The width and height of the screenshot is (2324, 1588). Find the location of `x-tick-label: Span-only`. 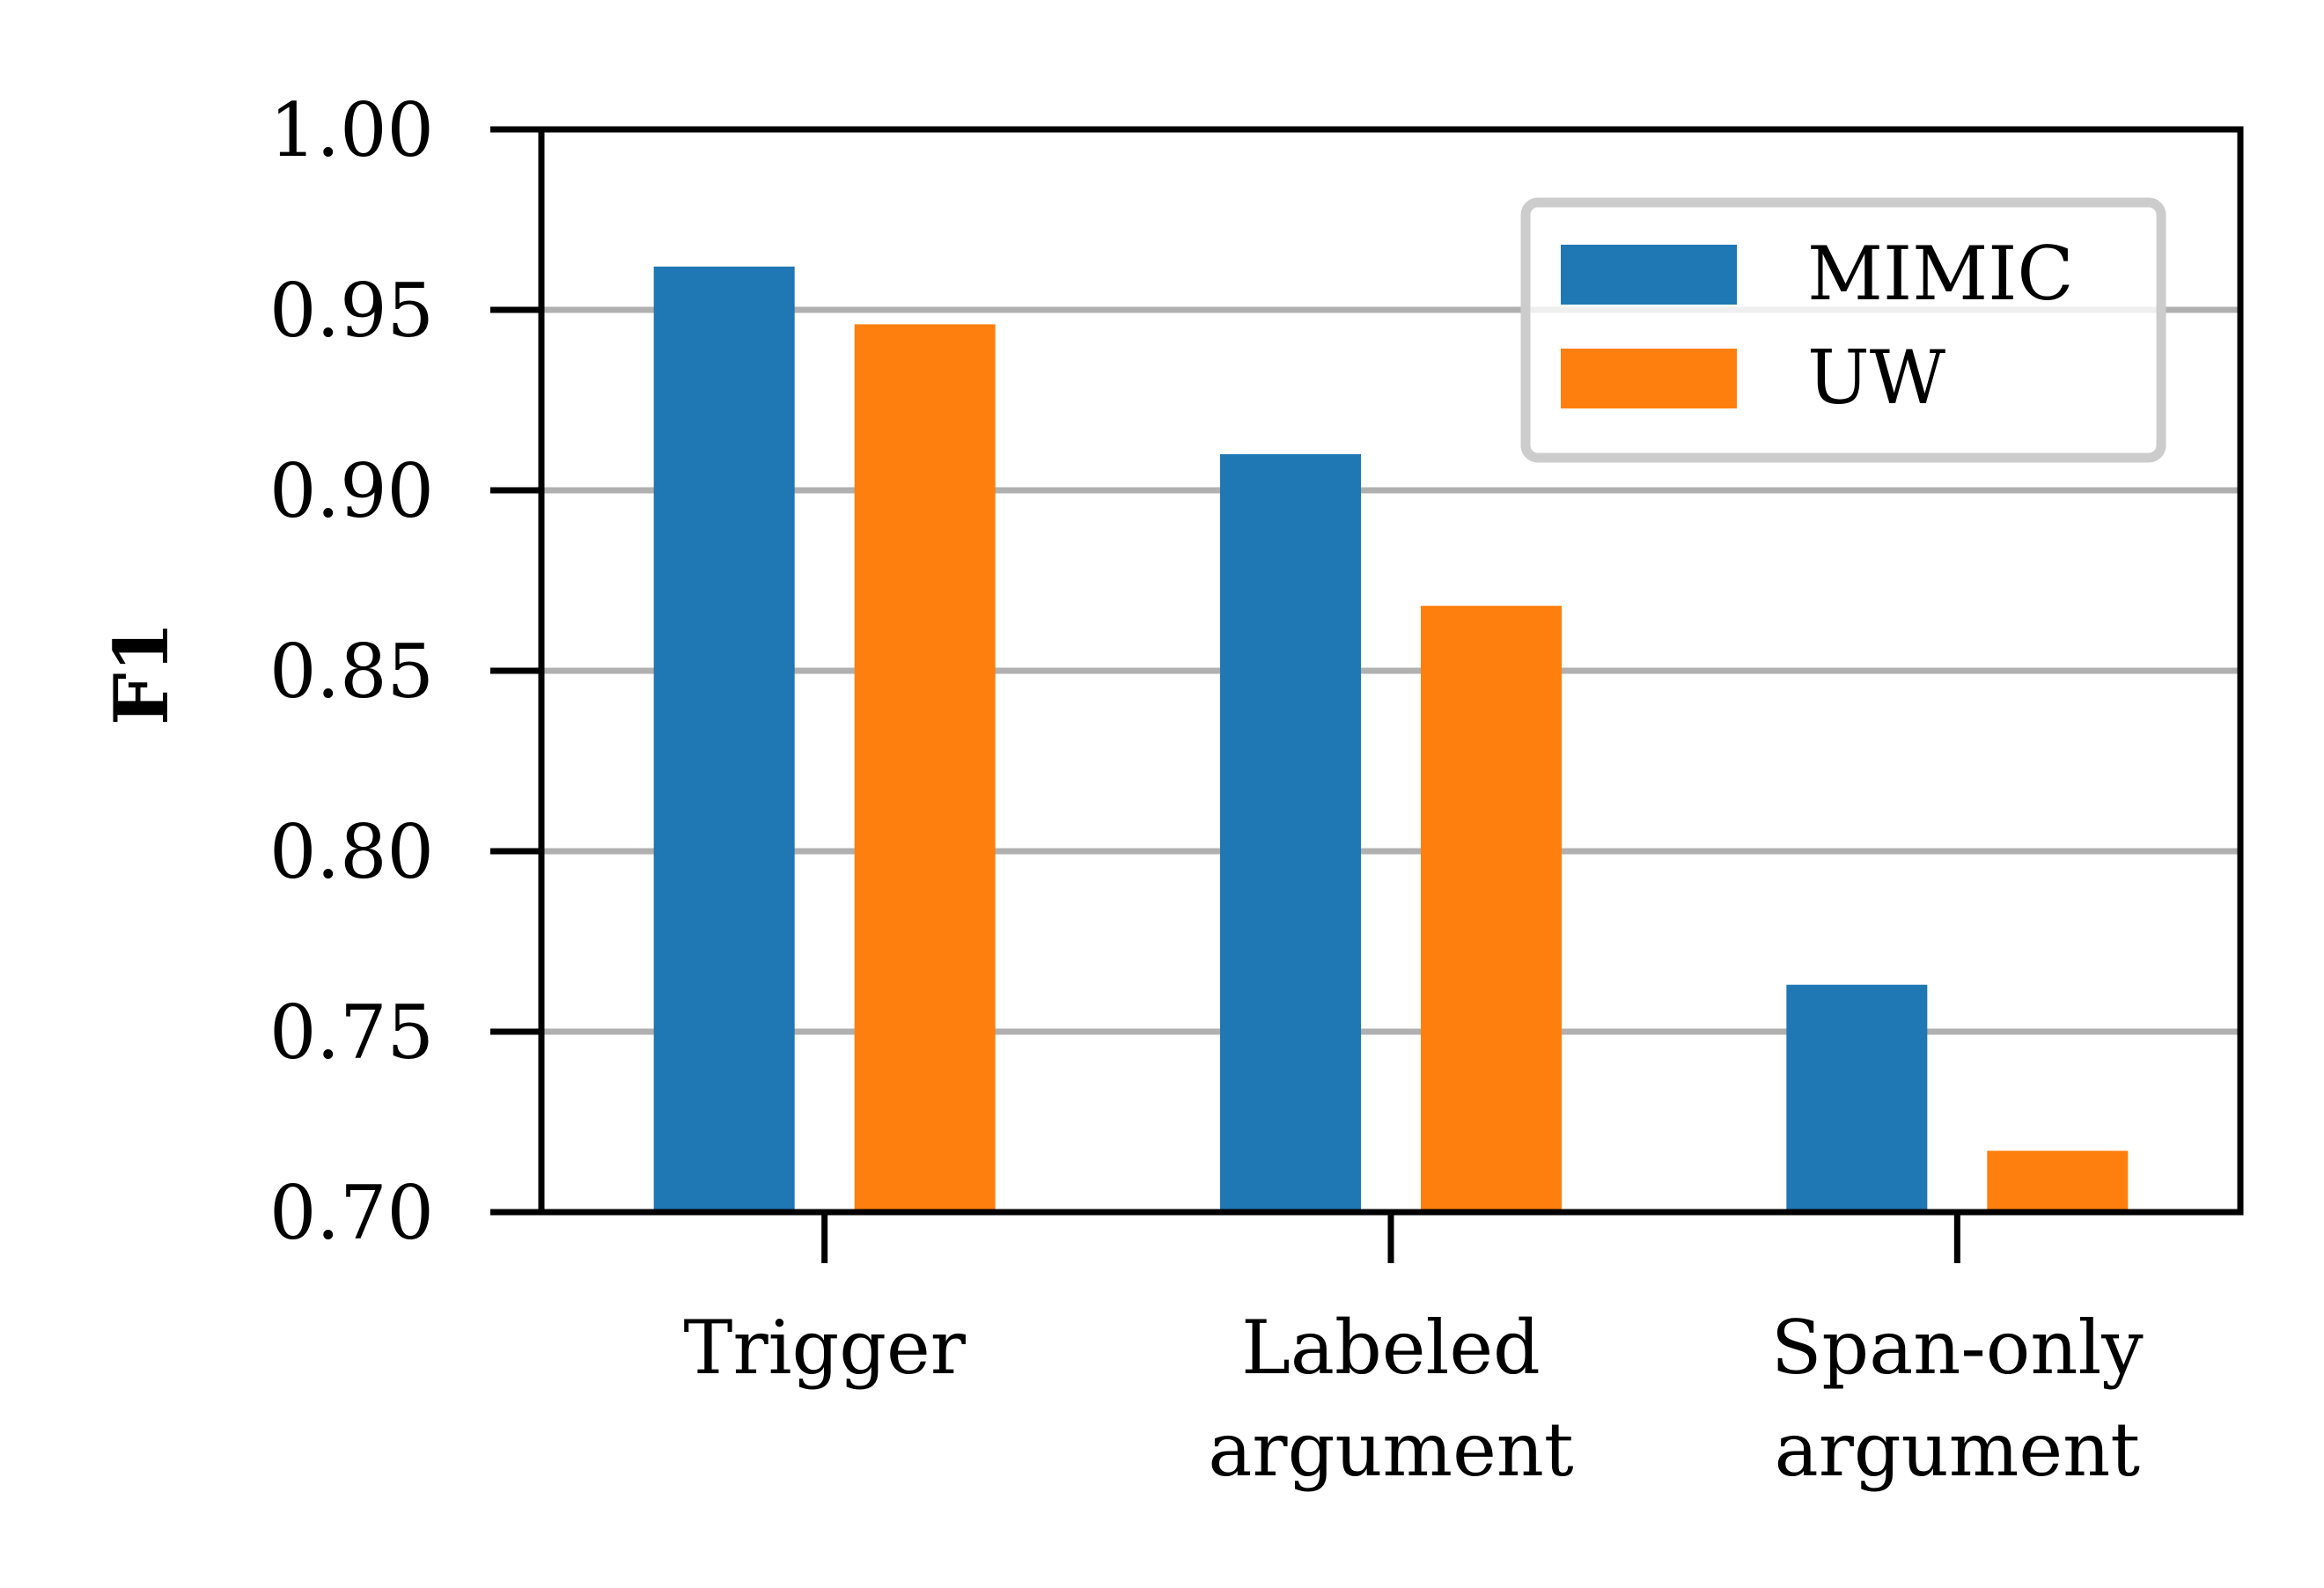

x-tick-label: Span-only is located at coordinates (1957, 1348).